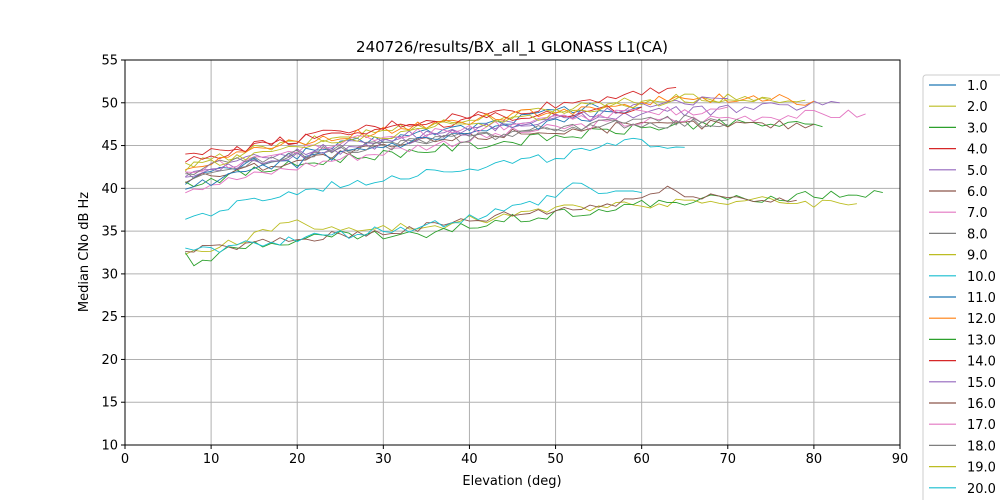 Image resolution: width=1000 pixels, height=500 pixels. Describe the element at coordinates (383, 459) in the screenshot. I see `x-tick-label: 30` at that location.